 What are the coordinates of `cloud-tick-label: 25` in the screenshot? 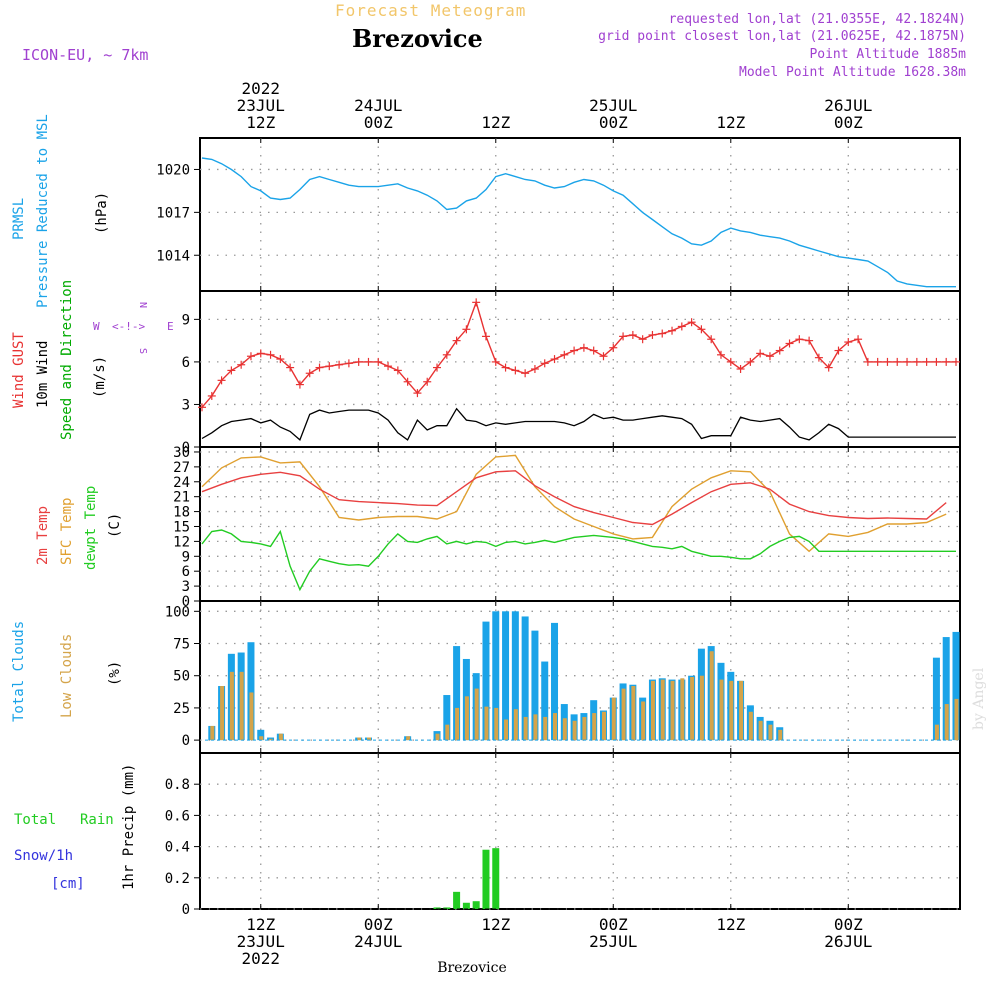 It's located at (181, 709).